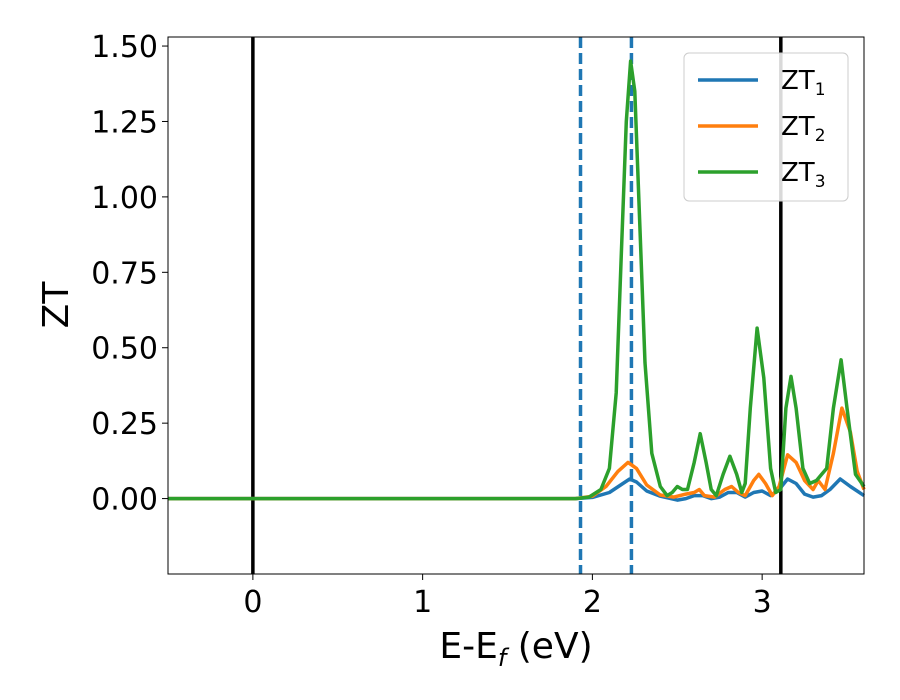 The width and height of the screenshot is (900, 700). Describe the element at coordinates (124, 198) in the screenshot. I see `y-tick-label: 1.00` at that location.